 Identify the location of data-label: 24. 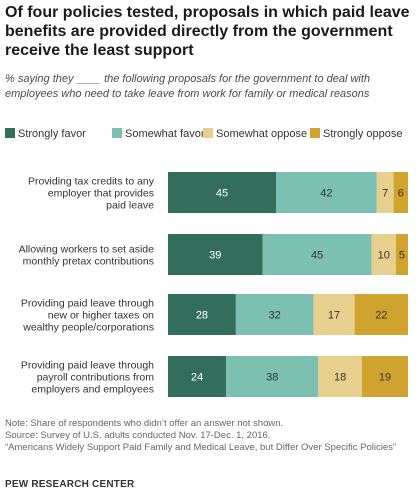
(197, 378).